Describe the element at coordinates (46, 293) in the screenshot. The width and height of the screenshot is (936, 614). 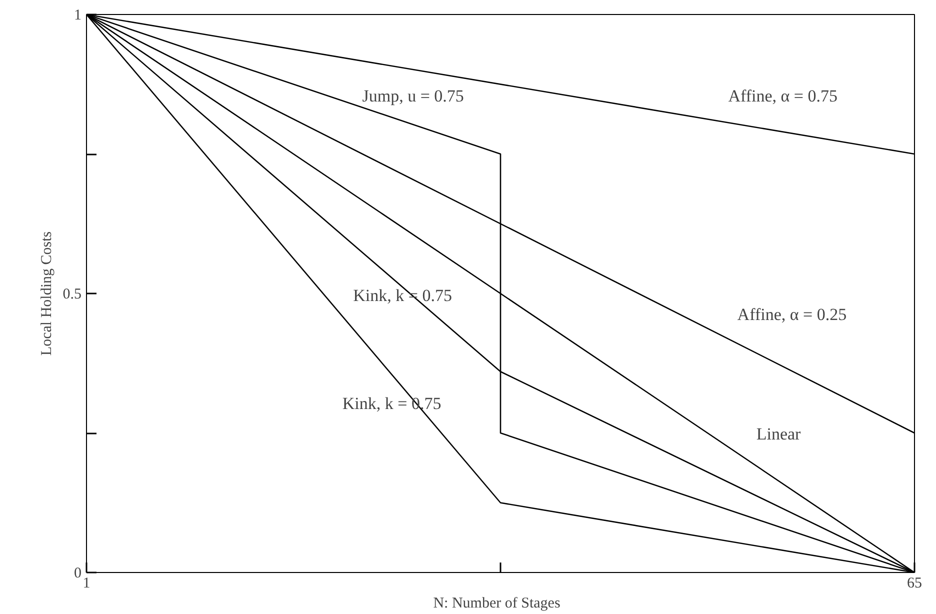
I see `y-axis-title: Local Holding Costs` at that location.